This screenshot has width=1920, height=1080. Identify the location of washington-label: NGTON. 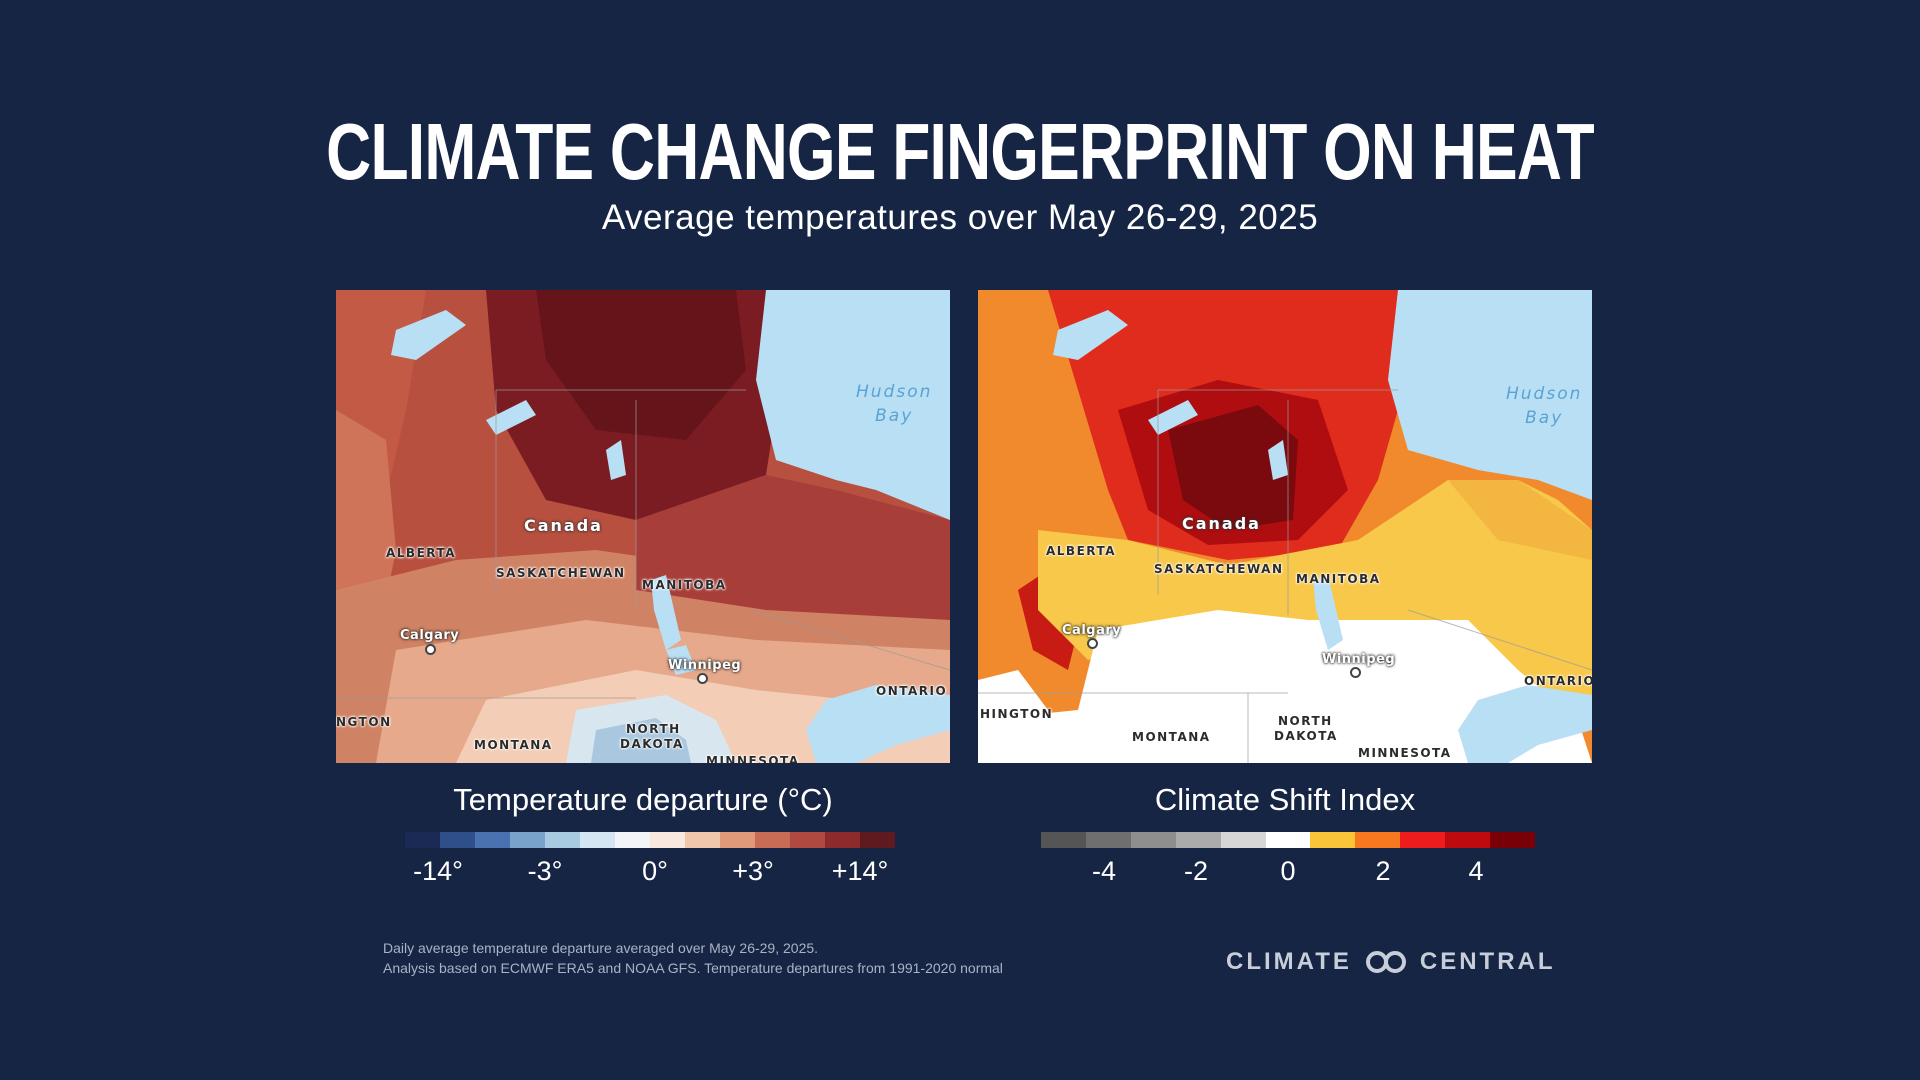
(364, 722).